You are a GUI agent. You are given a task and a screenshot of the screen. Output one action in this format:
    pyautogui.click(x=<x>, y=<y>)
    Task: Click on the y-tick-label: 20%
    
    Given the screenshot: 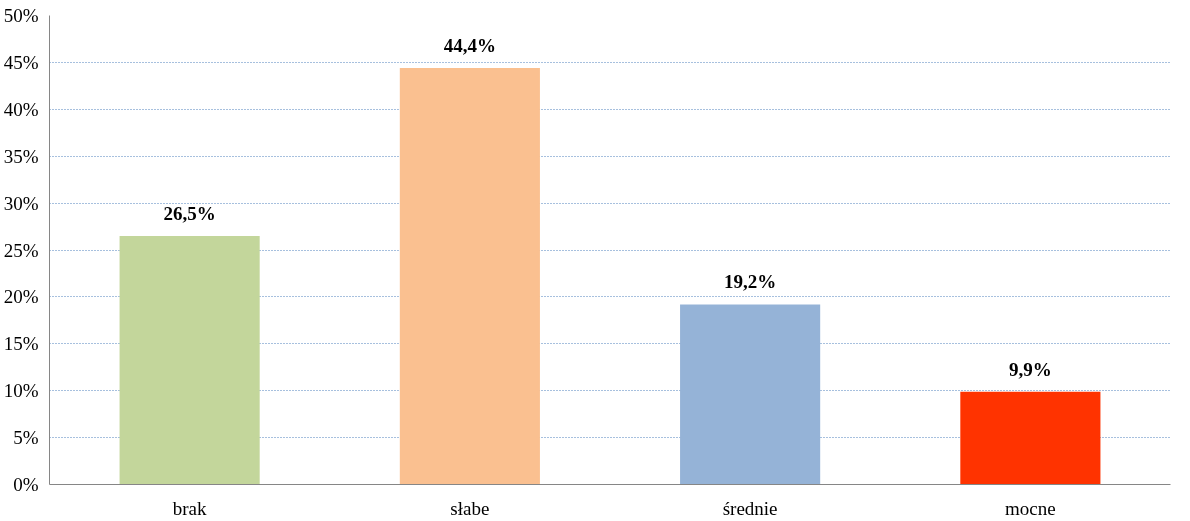 What is the action you would take?
    pyautogui.click(x=21, y=297)
    